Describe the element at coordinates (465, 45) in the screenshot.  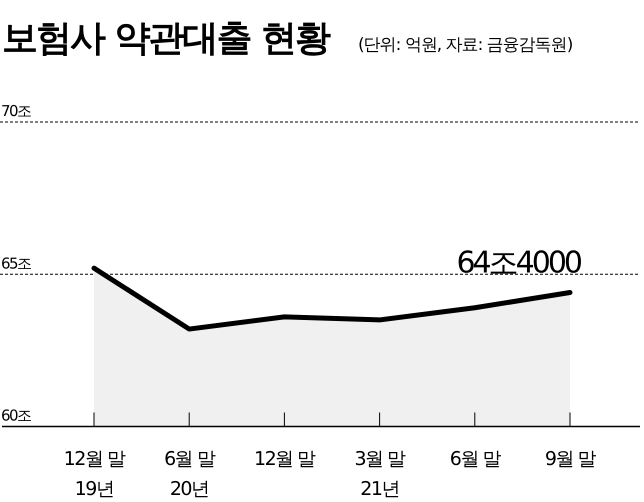
I see `chart-subtitle: (단위: 억원, 자료: 금융감독원)` at that location.